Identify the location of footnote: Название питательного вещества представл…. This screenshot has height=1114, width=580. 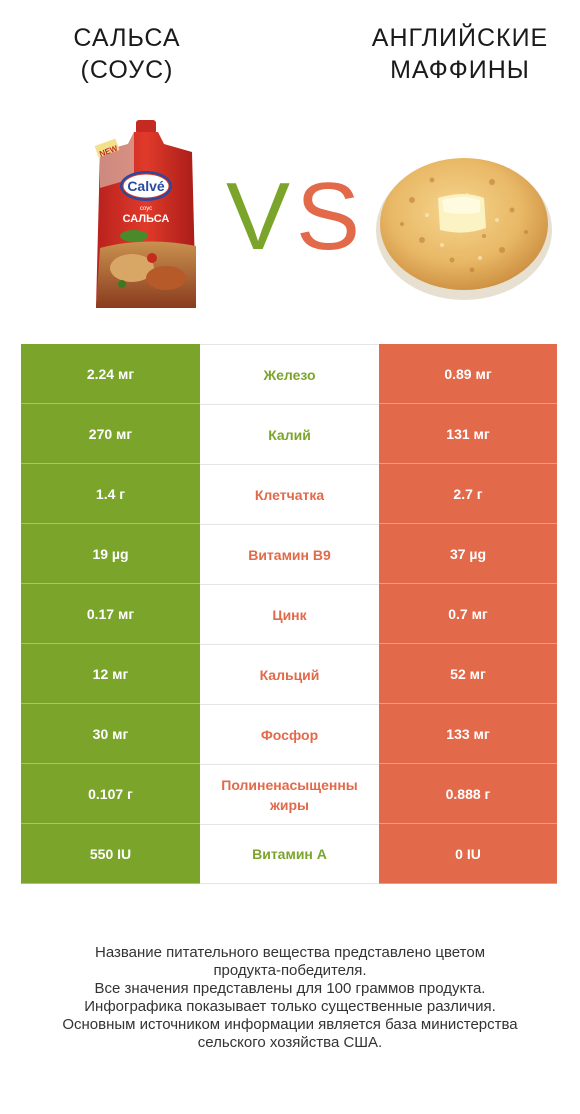
(290, 997).